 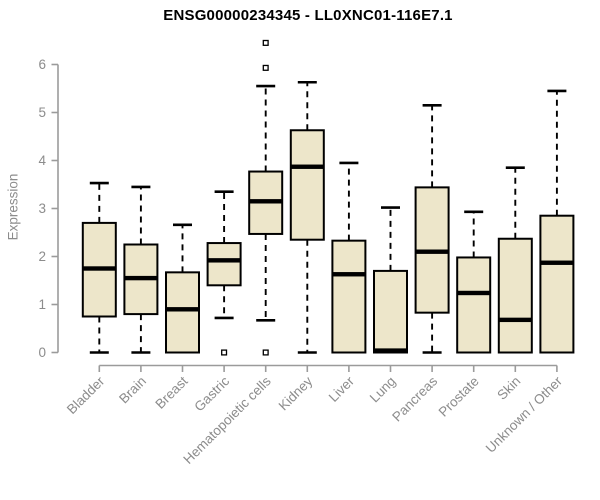 I want to click on chart-title: ENSG00000234345 - LL0XNC01-116E7.1, so click(x=308, y=15).